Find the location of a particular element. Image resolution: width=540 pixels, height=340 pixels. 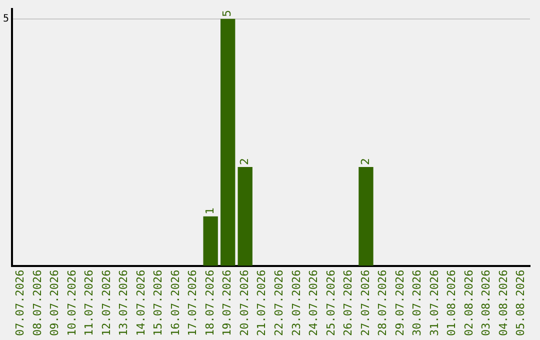

x-tick-label: 31.07.2026 is located at coordinates (434, 303).